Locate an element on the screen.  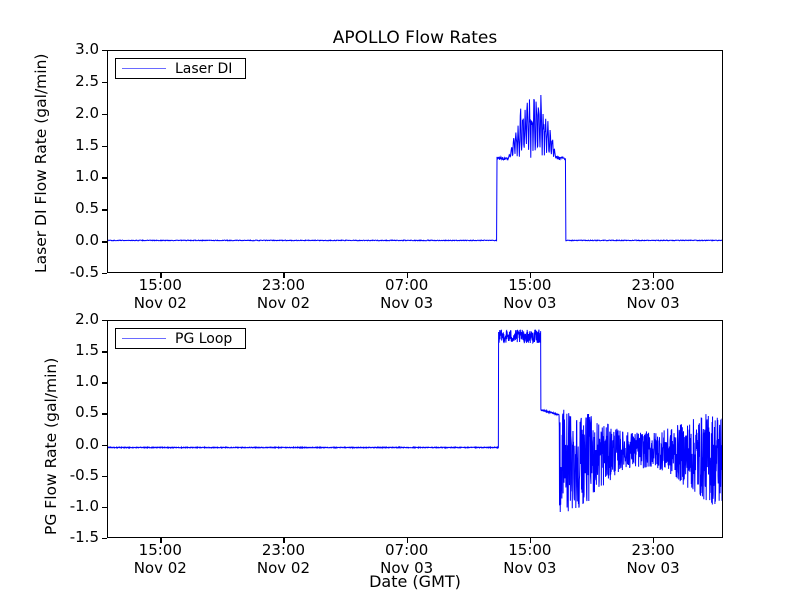
y-tick-label: -1.5 is located at coordinates (84, 537).